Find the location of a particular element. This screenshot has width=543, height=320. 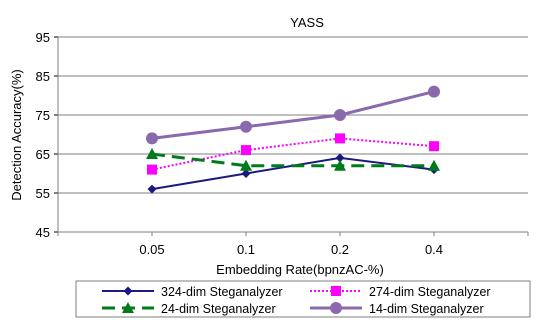

y-tick-label: 45 is located at coordinates (43, 232).